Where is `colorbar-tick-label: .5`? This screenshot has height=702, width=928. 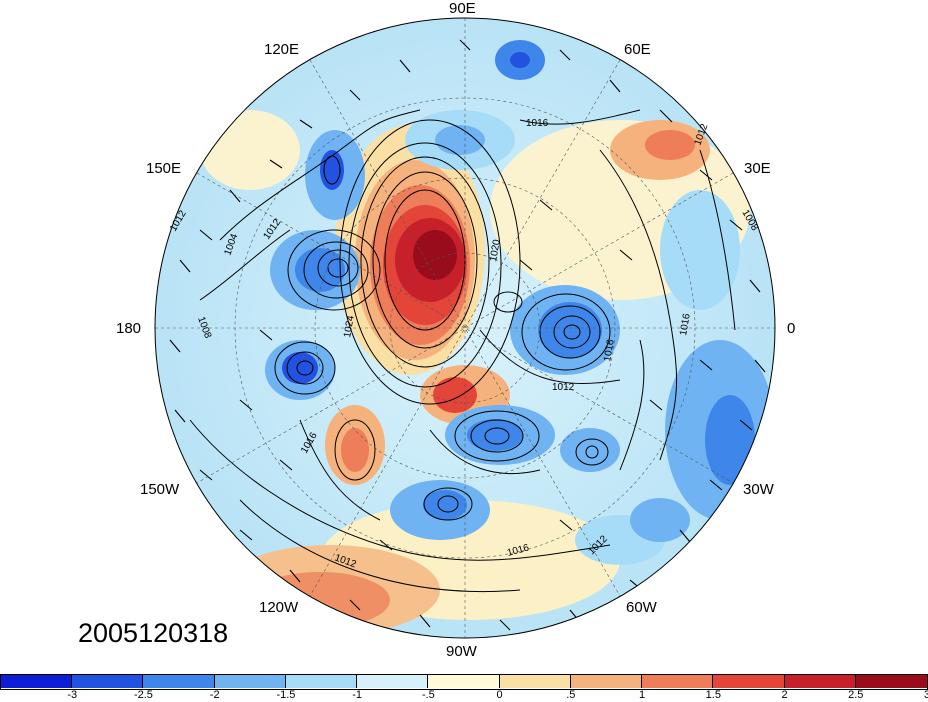
colorbar-tick-label: .5 is located at coordinates (571, 695).